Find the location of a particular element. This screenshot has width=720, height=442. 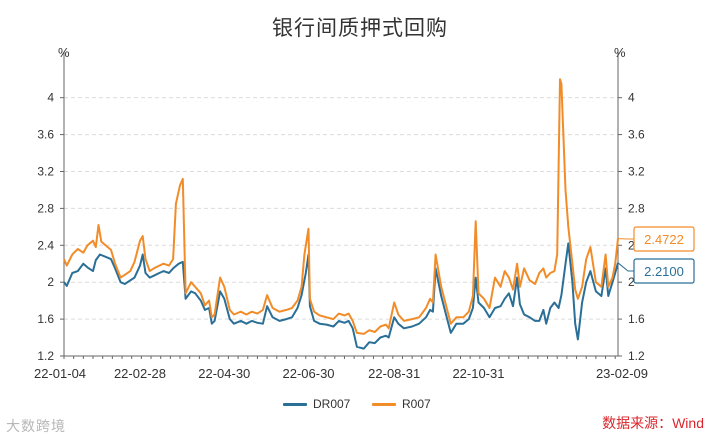

end-label-r007: 2.4722 is located at coordinates (664, 239).